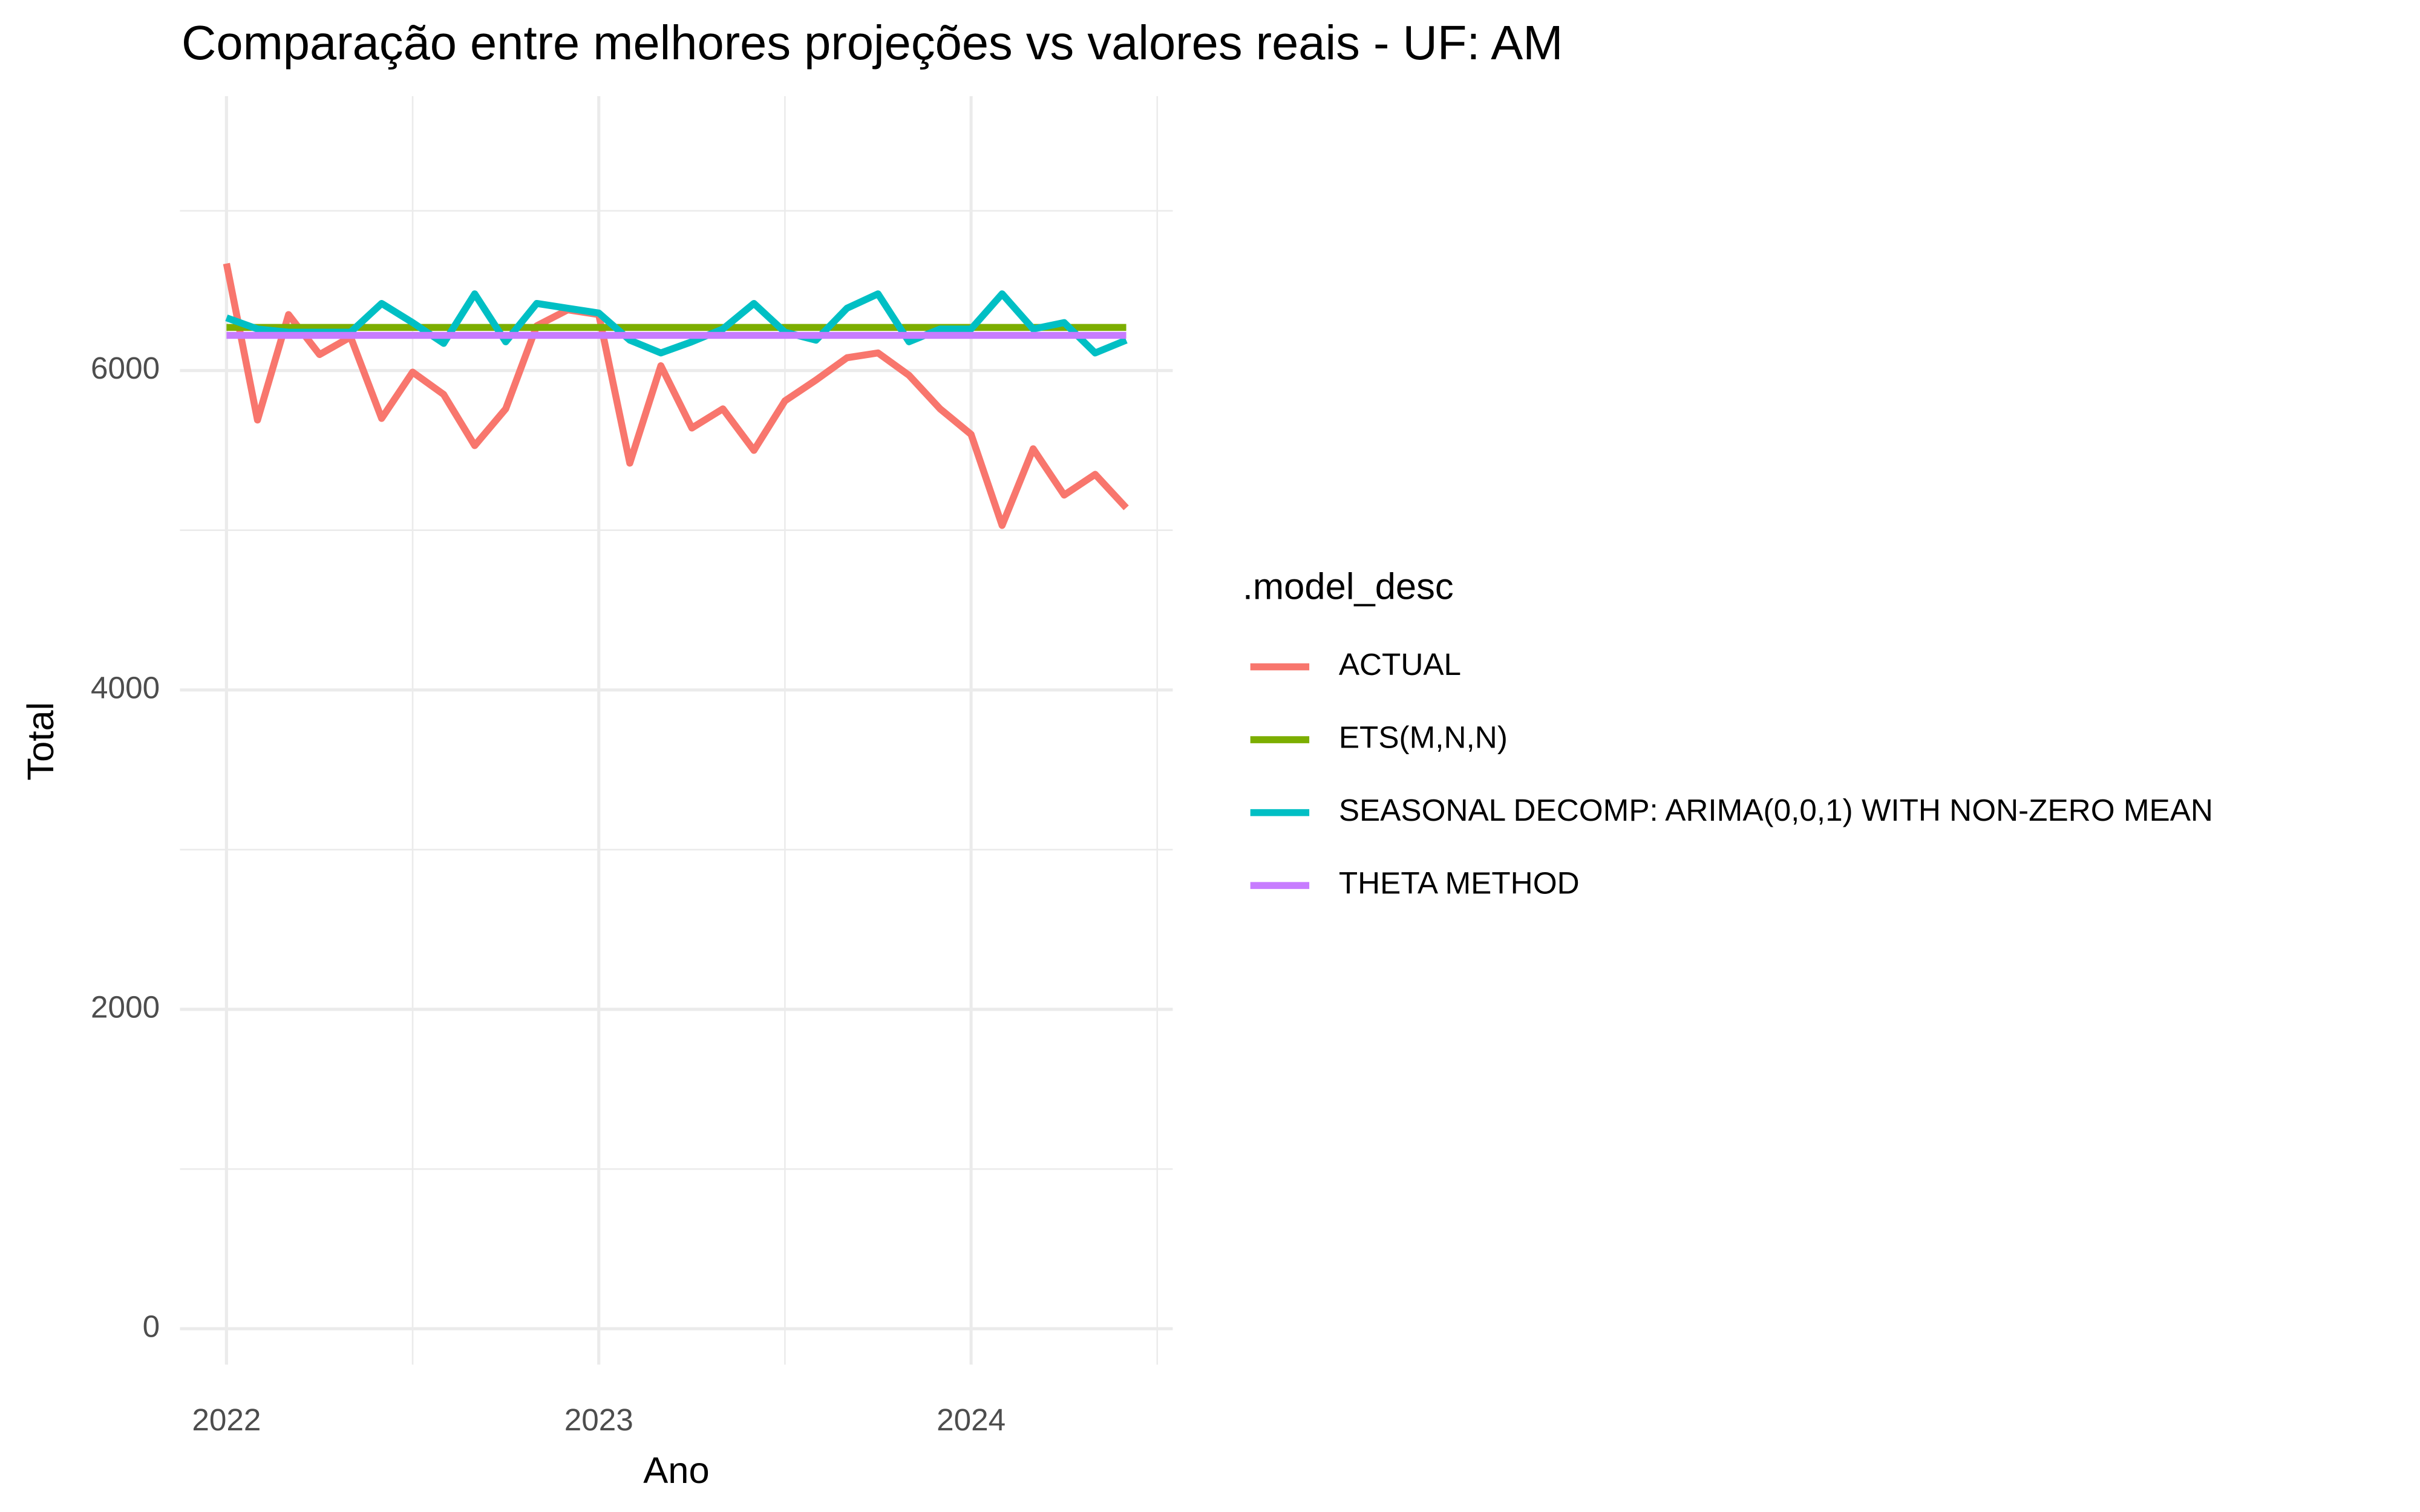  What do you see at coordinates (125, 1006) in the screenshot?
I see `y-tick-label: 2000` at bounding box center [125, 1006].